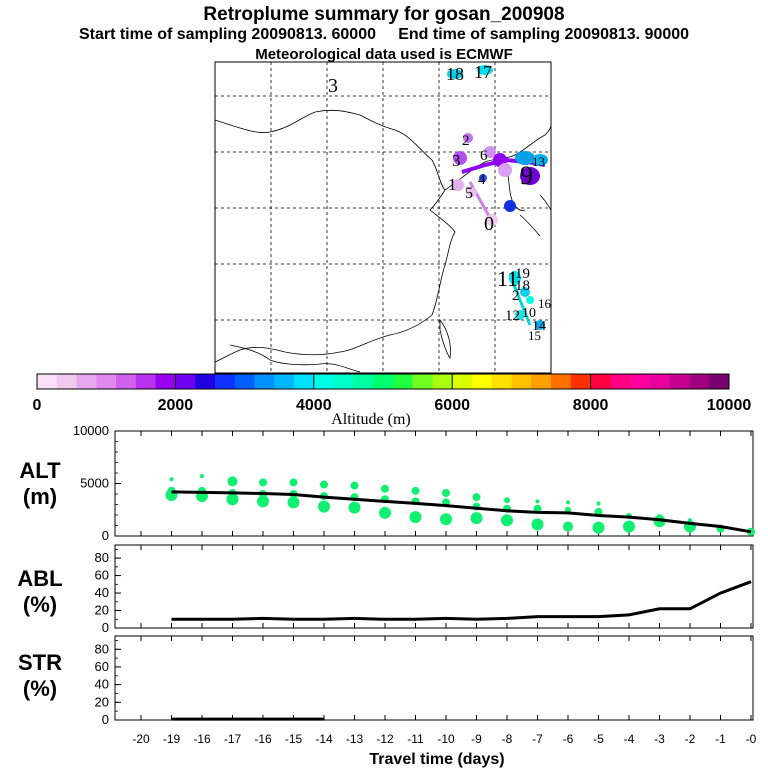  Describe the element at coordinates (469, 193) in the screenshot. I see `map-number-label: 5` at that location.